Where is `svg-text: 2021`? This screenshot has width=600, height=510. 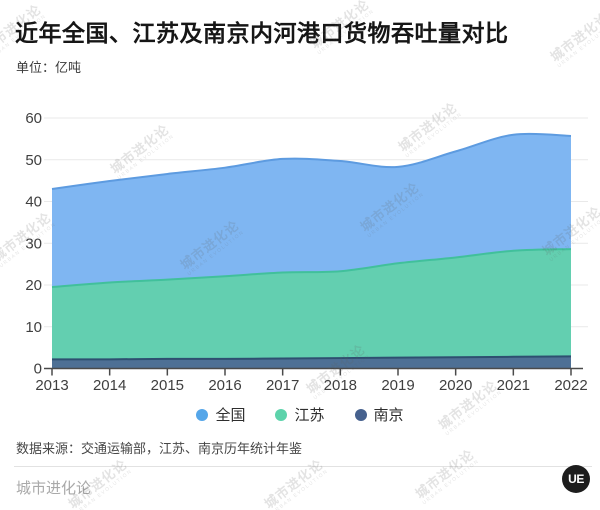
svg-text: 2021 is located at coordinates (513, 385).